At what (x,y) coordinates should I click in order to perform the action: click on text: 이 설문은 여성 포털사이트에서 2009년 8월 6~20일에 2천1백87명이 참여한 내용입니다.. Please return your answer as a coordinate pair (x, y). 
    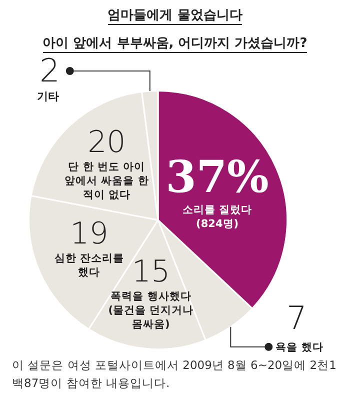
    Looking at the image, I should click on (174, 374).